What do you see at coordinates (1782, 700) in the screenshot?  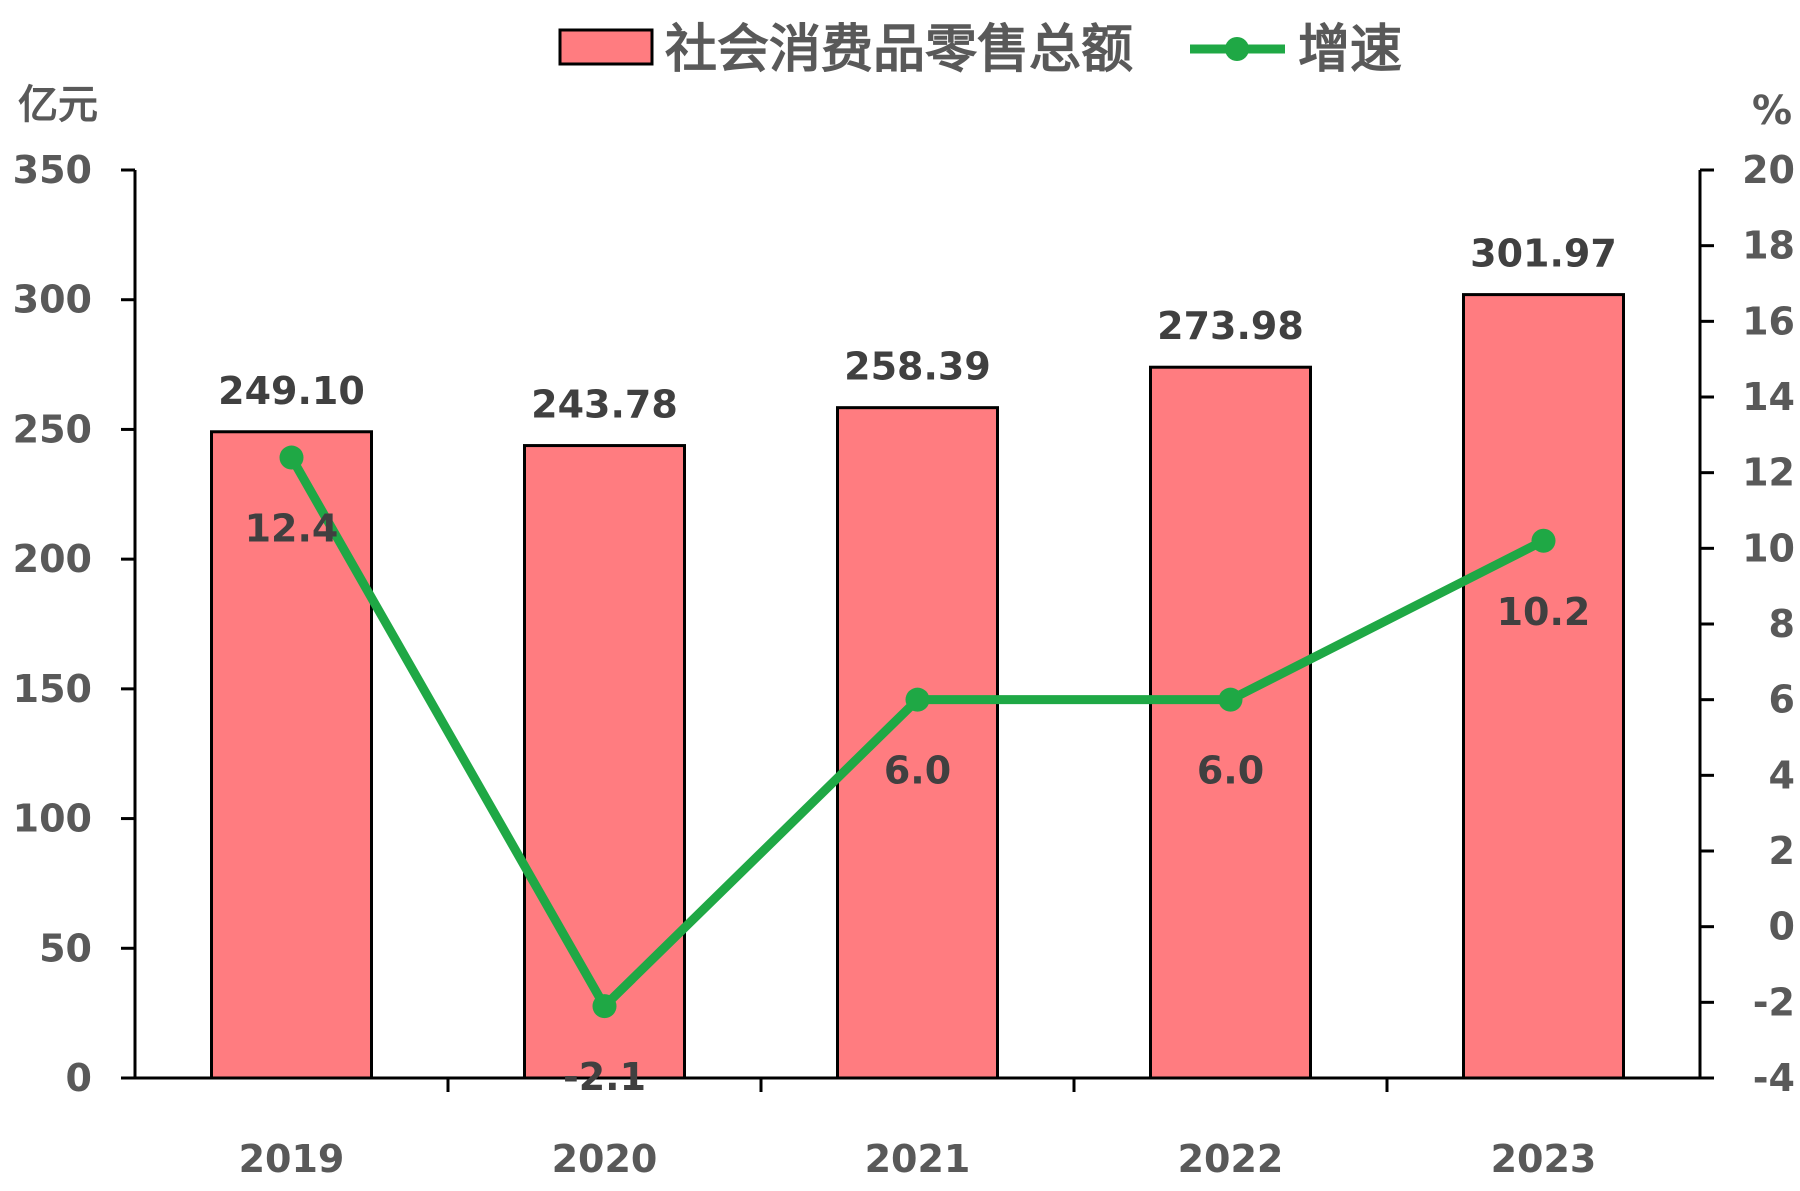 I see `right-tick-label-6: 6` at bounding box center [1782, 700].